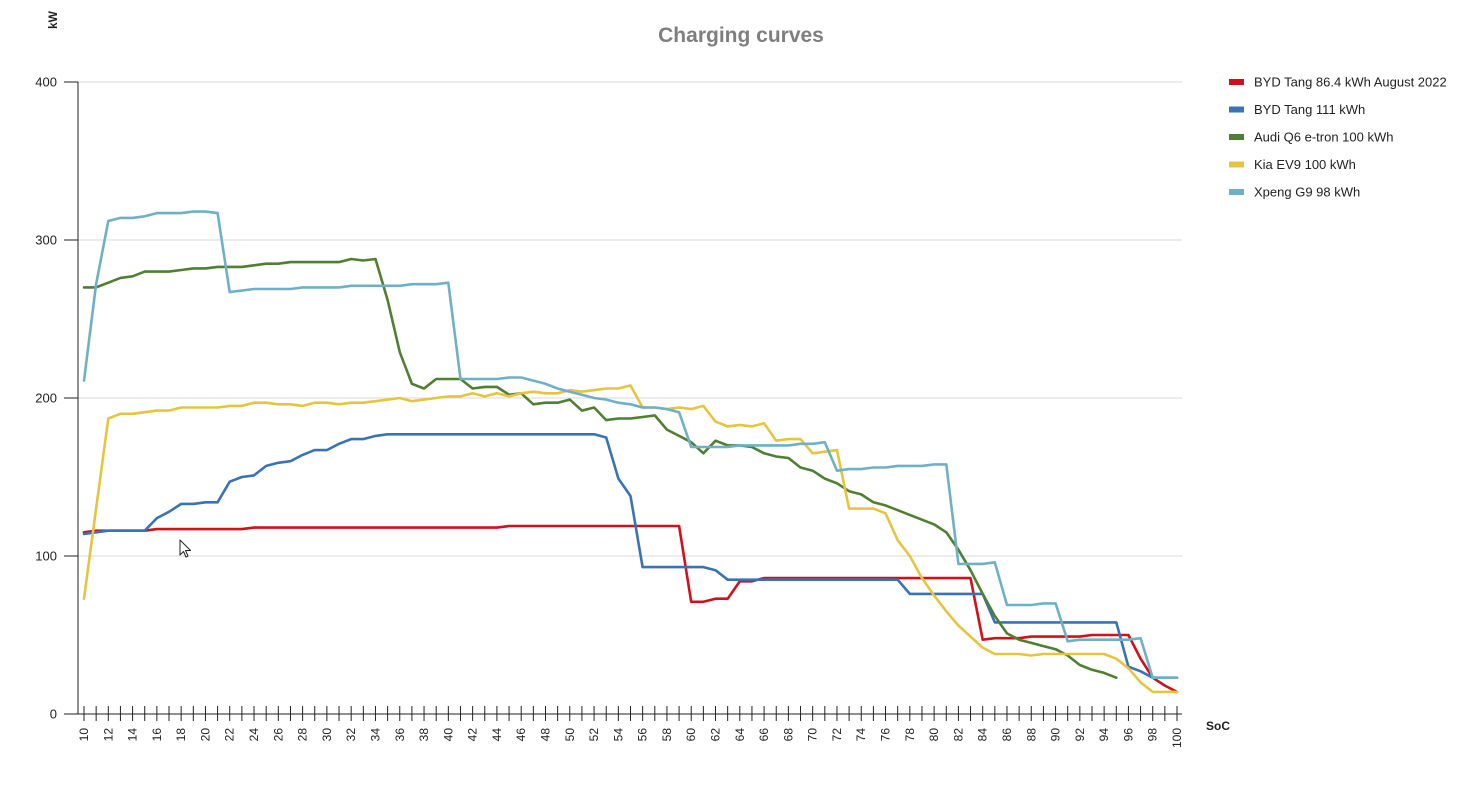 The image size is (1475, 787). Describe the element at coordinates (861, 735) in the screenshot. I see `x-tick-label: 74` at that location.